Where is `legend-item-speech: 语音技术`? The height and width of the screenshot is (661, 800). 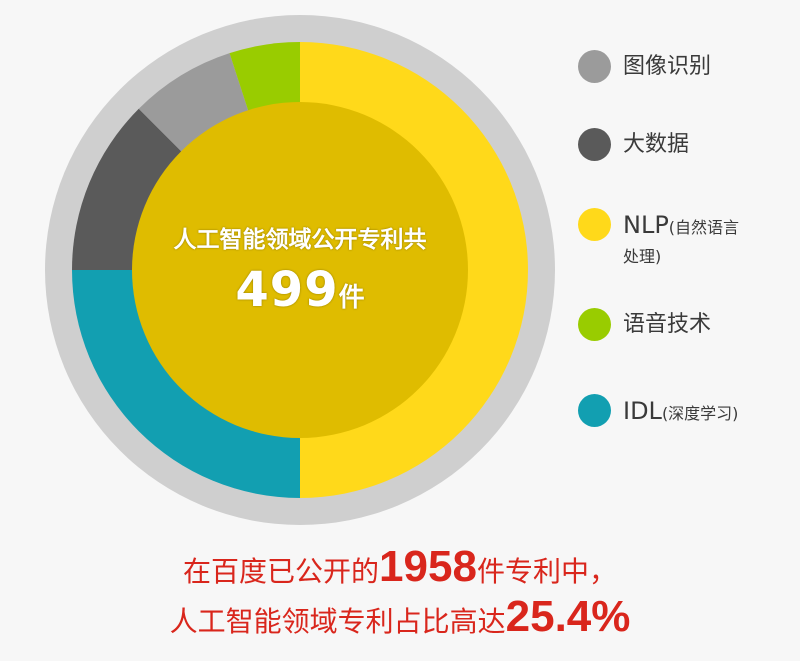 legend-item-speech: 语音技术 is located at coordinates (644, 324).